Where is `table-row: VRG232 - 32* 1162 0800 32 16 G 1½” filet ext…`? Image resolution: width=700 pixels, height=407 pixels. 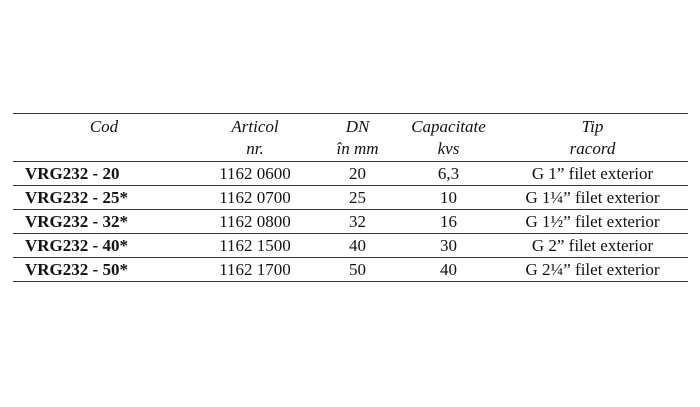
table-row: VRG232 - 32* 1162 0800 32 16 G 1½” filet ext… is located at coordinates (350, 221).